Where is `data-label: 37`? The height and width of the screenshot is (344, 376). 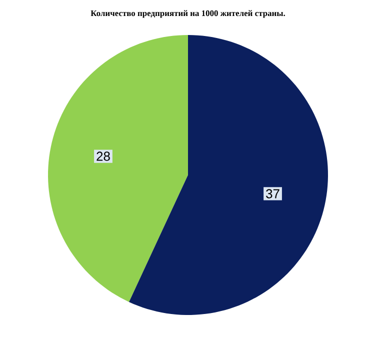
data-label: 37 is located at coordinates (273, 193).